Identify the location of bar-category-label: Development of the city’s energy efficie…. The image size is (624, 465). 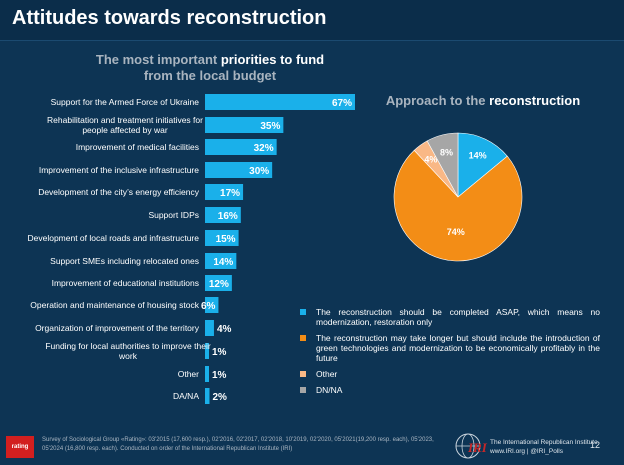
(119, 192).